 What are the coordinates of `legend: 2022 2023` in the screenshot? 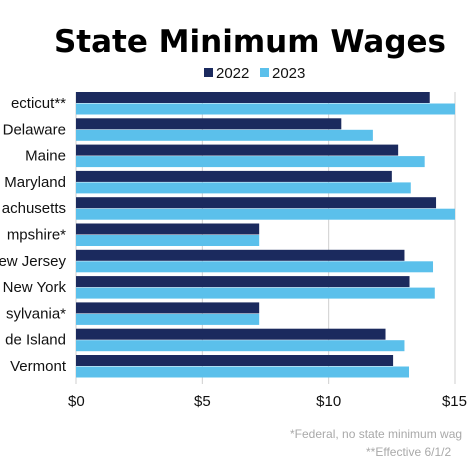 It's located at (254, 73).